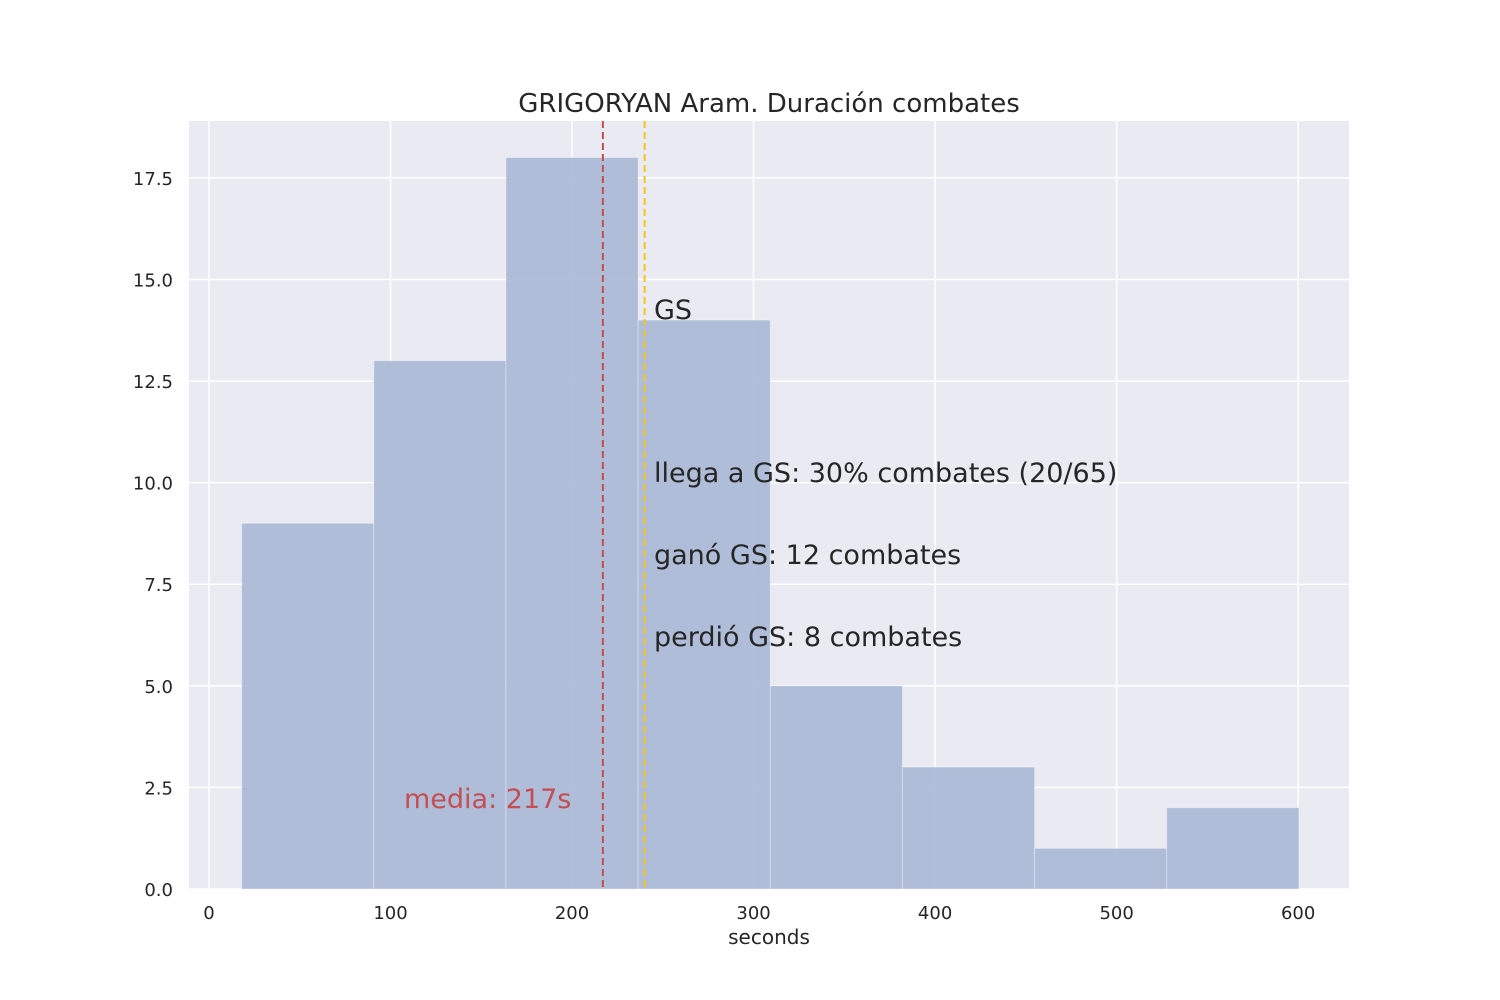  Describe the element at coordinates (390, 913) in the screenshot. I see `x-tick-label: 100` at that location.